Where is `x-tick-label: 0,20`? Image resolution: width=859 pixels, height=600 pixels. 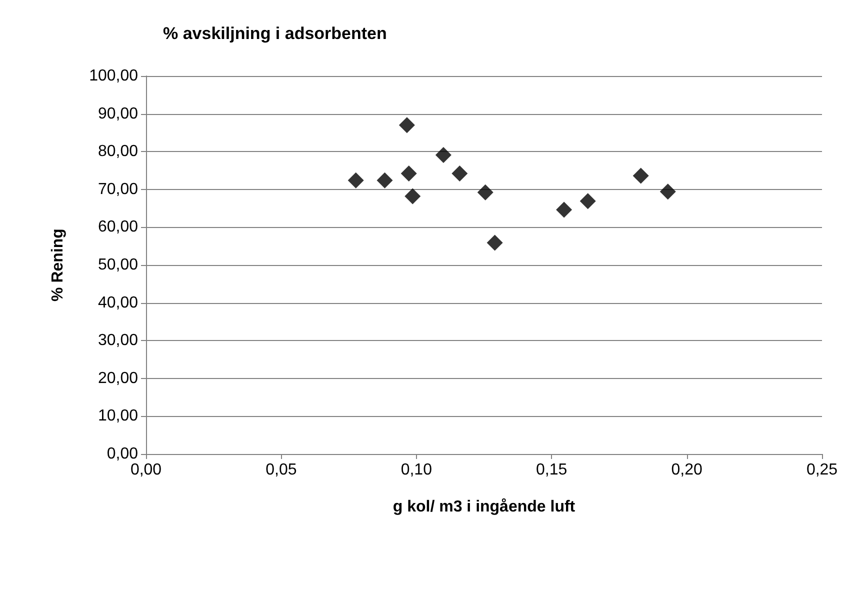 x-tick-label: 0,20 is located at coordinates (686, 470).